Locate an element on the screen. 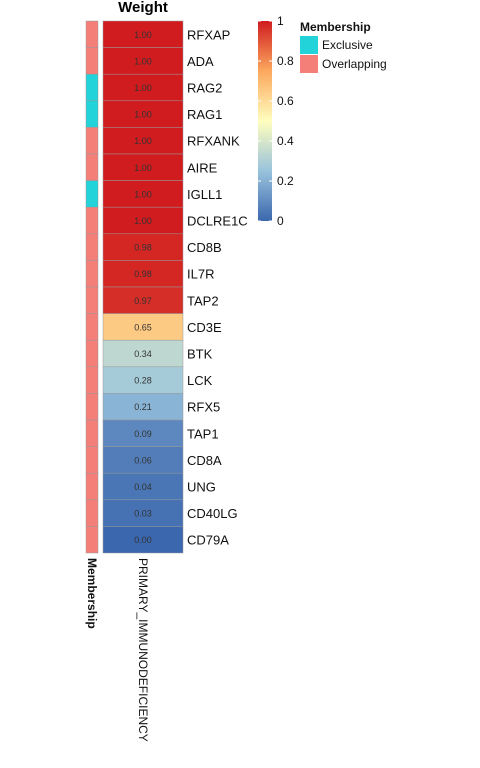 The height and width of the screenshot is (768, 480). legend-label-overlapping: Overlapping is located at coordinates (354, 64).